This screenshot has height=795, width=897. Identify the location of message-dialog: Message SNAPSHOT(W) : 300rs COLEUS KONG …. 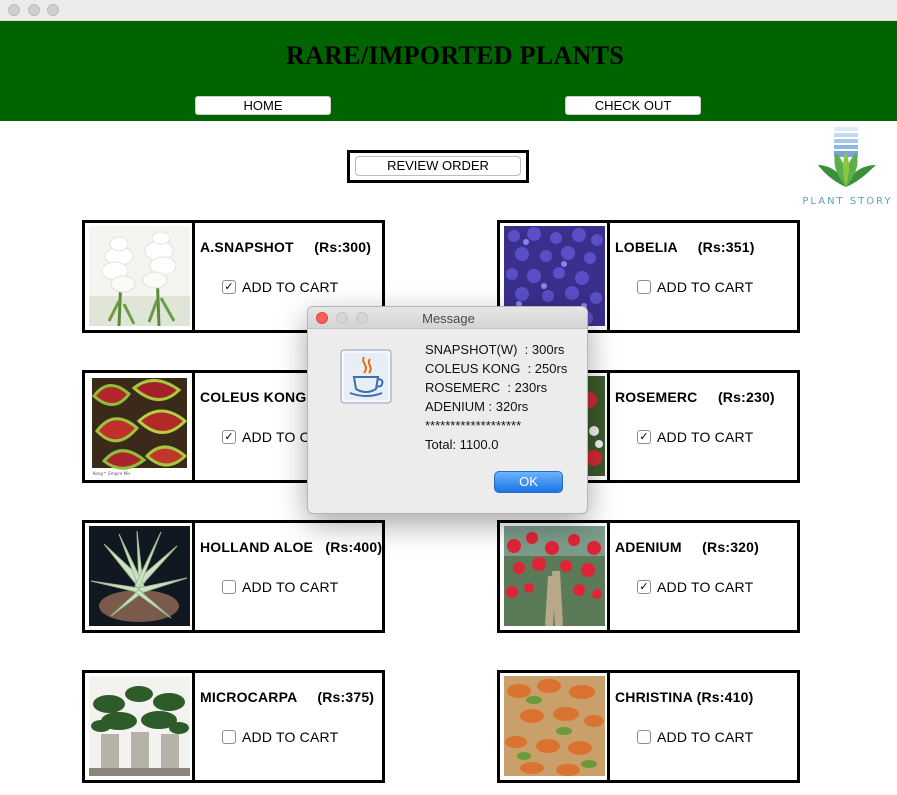
(447, 410).